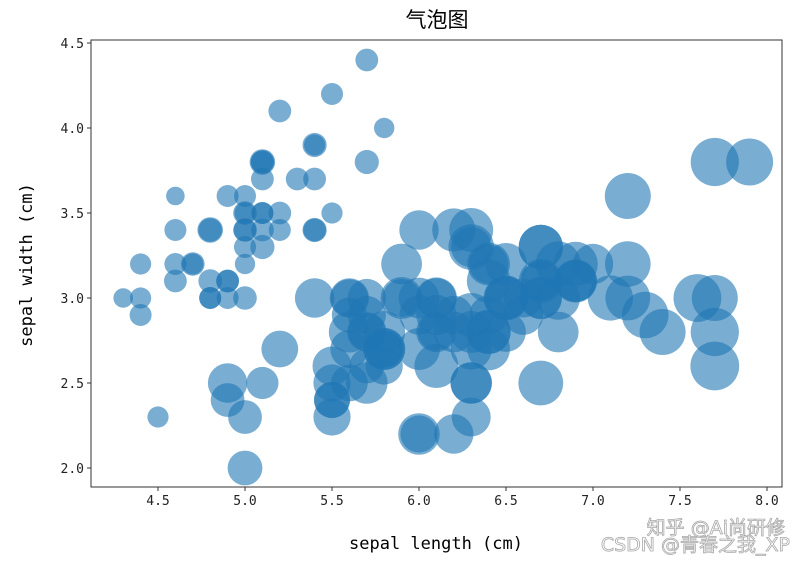 Image resolution: width=805 pixels, height=561 pixels. Describe the element at coordinates (766, 501) in the screenshot. I see `x-tick-label: 8.0` at that location.